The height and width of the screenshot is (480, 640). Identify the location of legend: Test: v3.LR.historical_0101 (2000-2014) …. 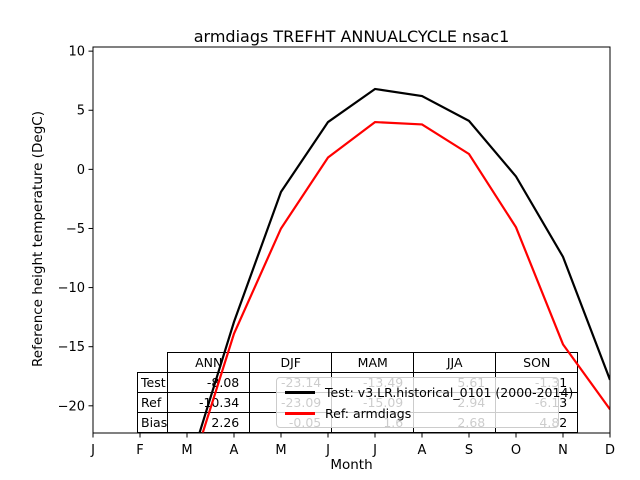
(424, 402).